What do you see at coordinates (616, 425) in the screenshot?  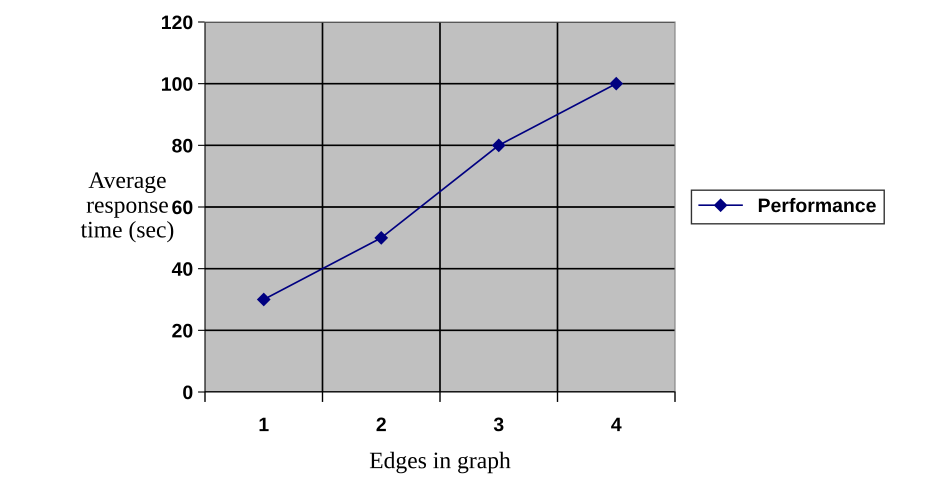 I see `x-tick-label: 4` at bounding box center [616, 425].